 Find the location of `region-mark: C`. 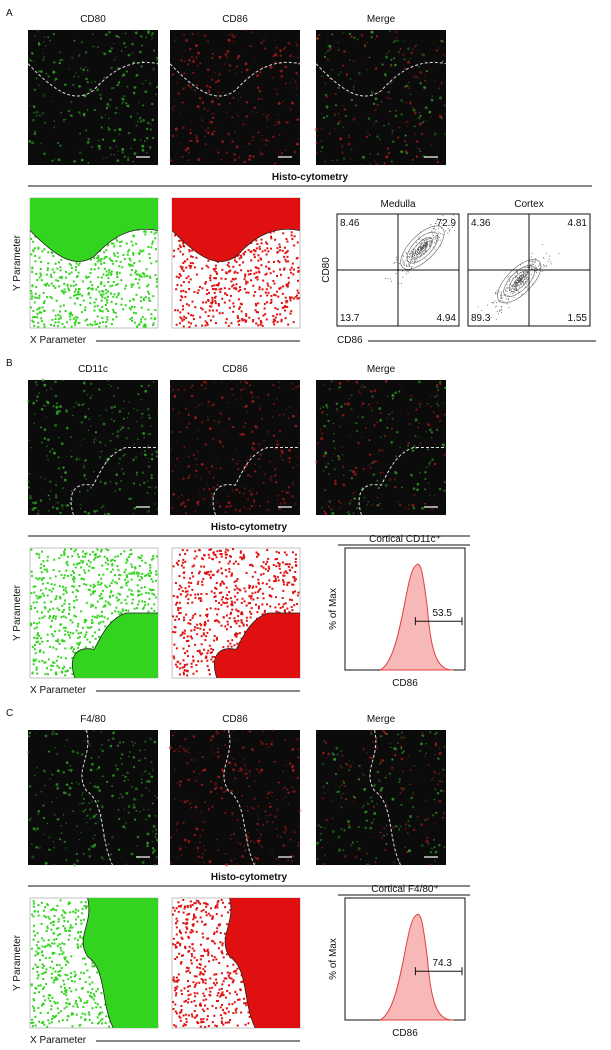

region-mark: C is located at coordinates (177, 157).